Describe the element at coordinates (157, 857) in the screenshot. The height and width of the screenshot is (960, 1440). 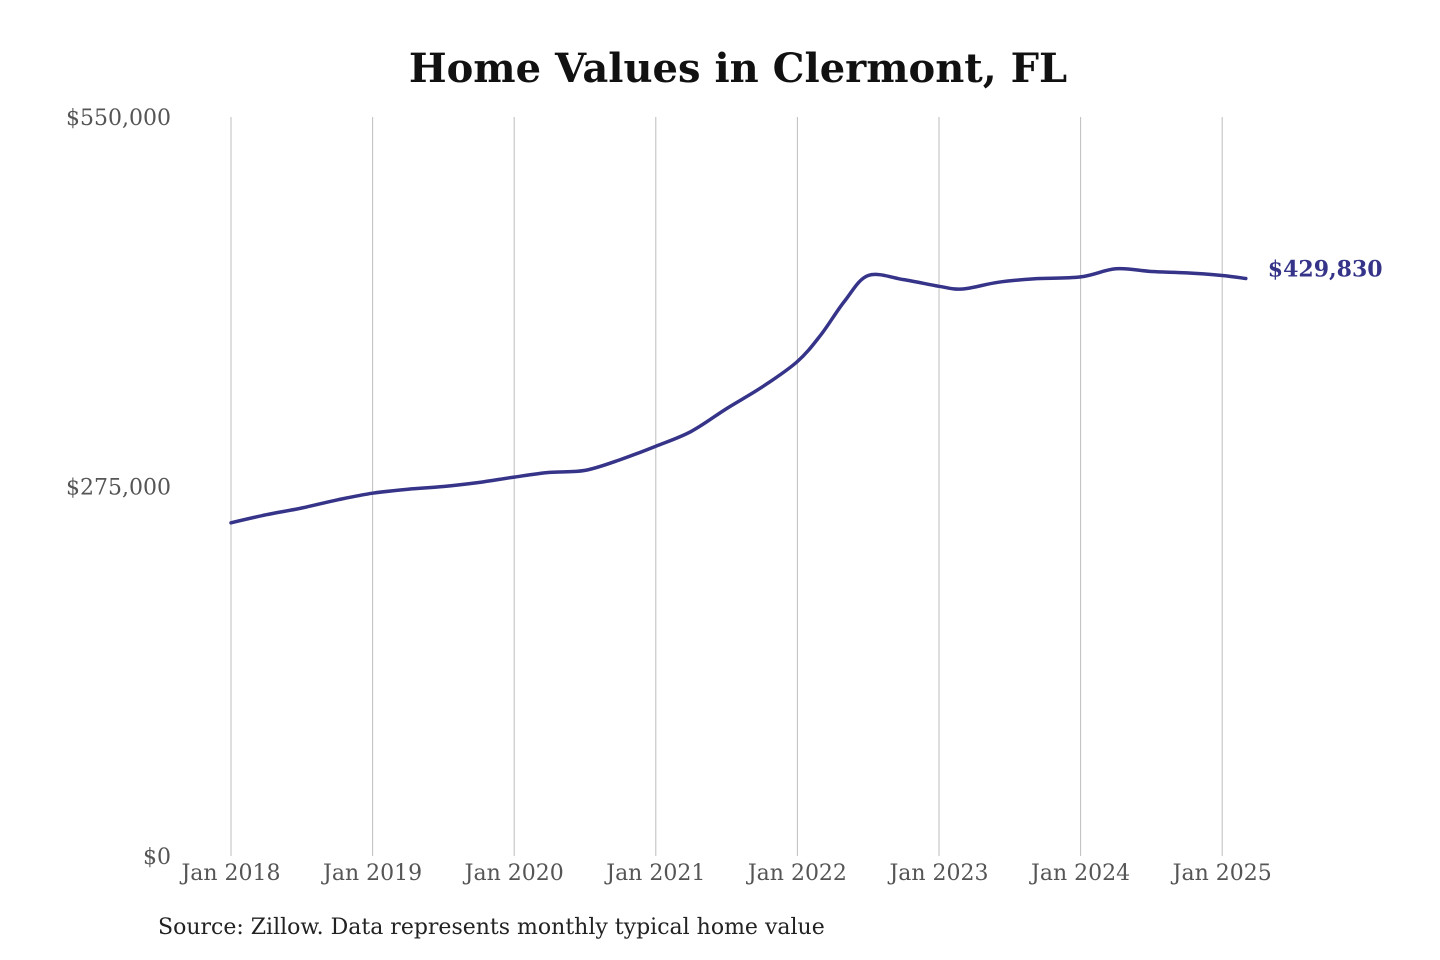
I see `y-tick-label: $0` at that location.